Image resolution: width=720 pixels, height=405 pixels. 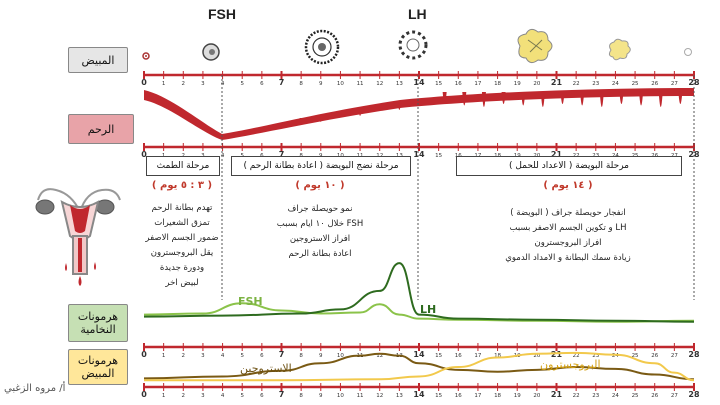 I want to click on pituitary-hormones-label: هرمونات النخامية, so click(x=98, y=323).